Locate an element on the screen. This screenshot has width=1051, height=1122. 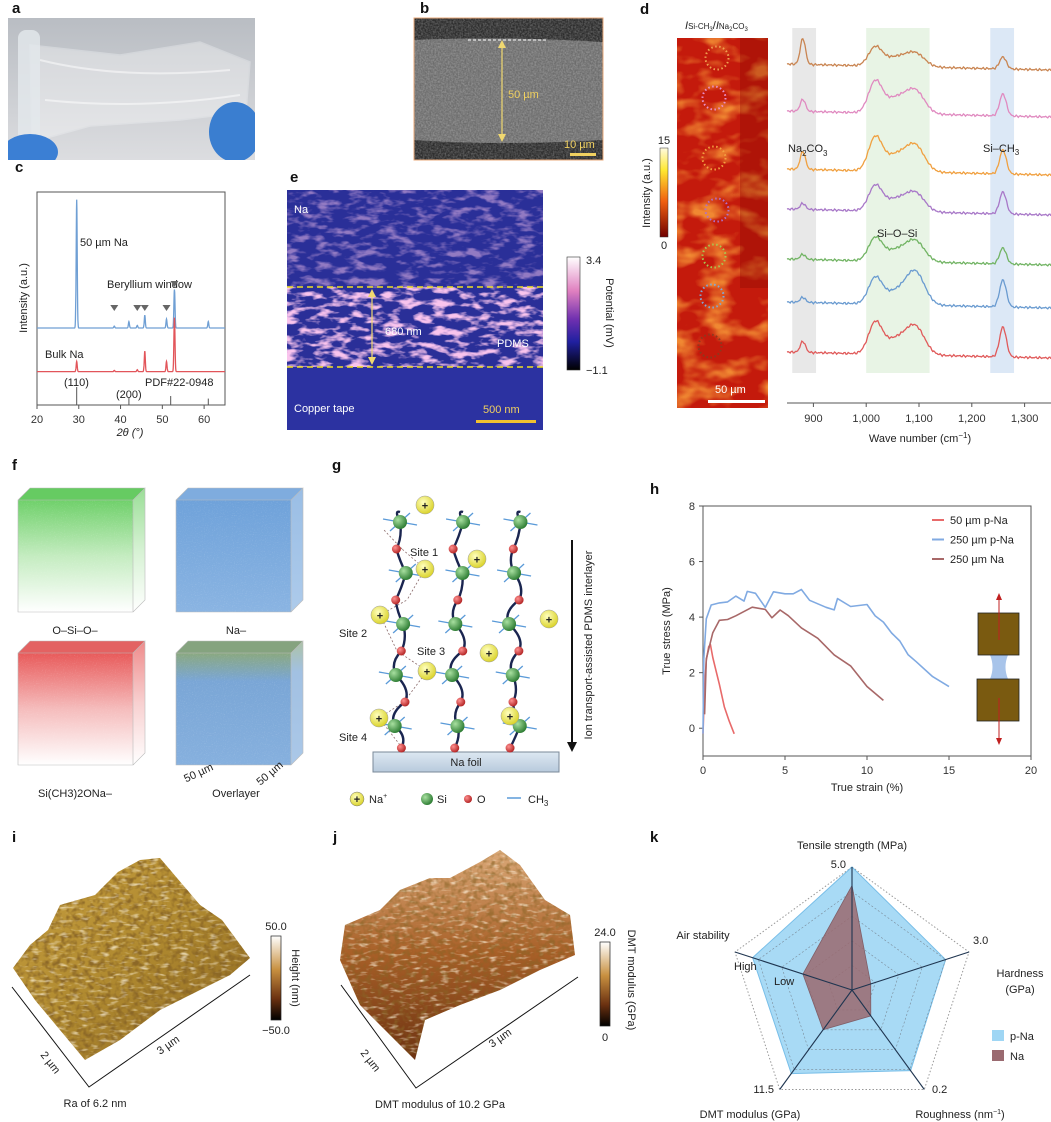
dim-y-label: 2 µm is located at coordinates (370, 1060).